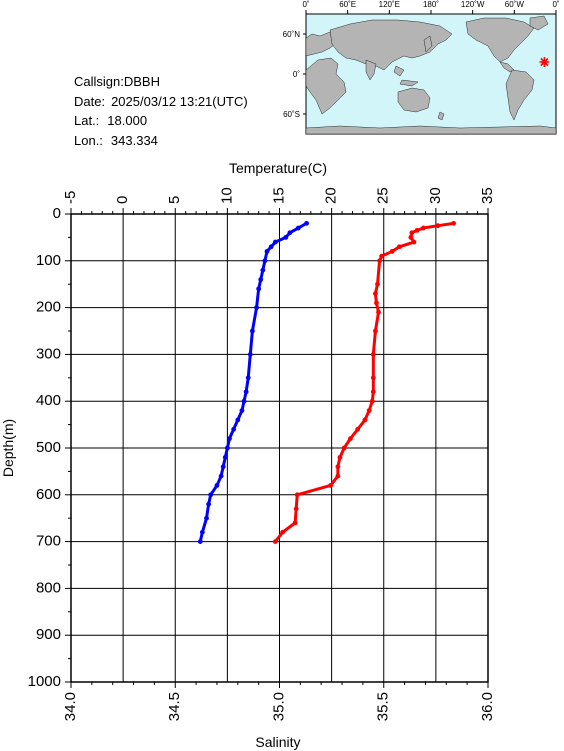 The height and width of the screenshot is (751, 564). I want to click on depth-tick-label: 0, so click(57, 213).